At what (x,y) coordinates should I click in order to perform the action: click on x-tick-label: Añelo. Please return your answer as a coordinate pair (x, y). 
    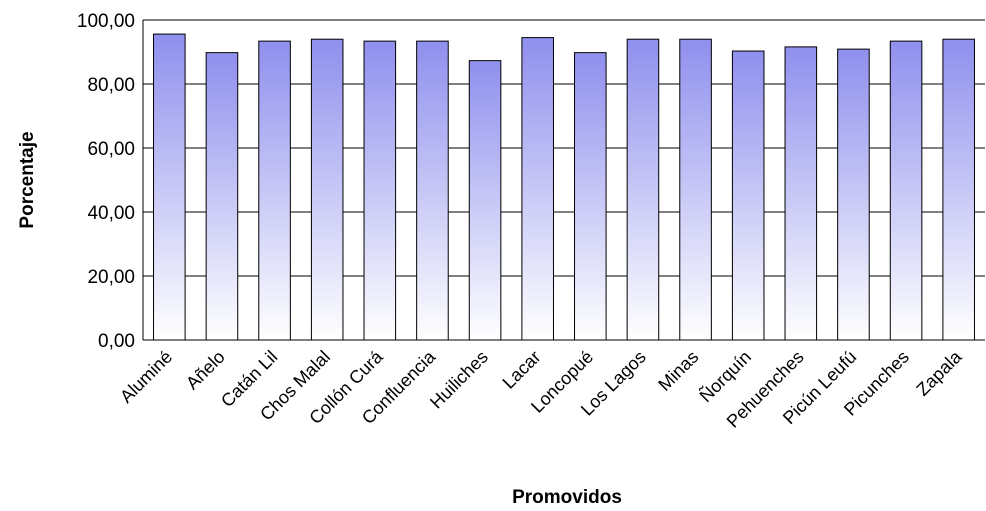
    Looking at the image, I should click on (205, 370).